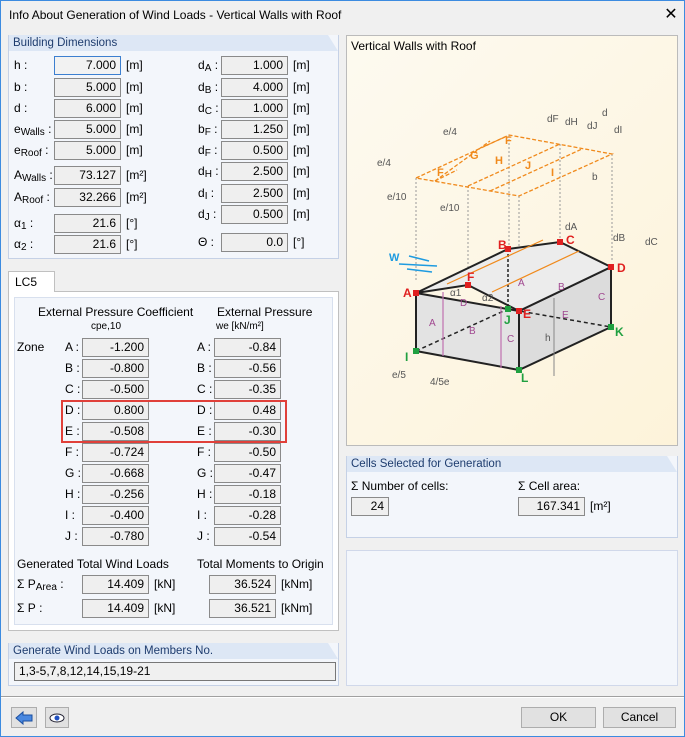 The height and width of the screenshot is (737, 685). Describe the element at coordinates (524, 378) in the screenshot. I see `node-l: L` at that location.